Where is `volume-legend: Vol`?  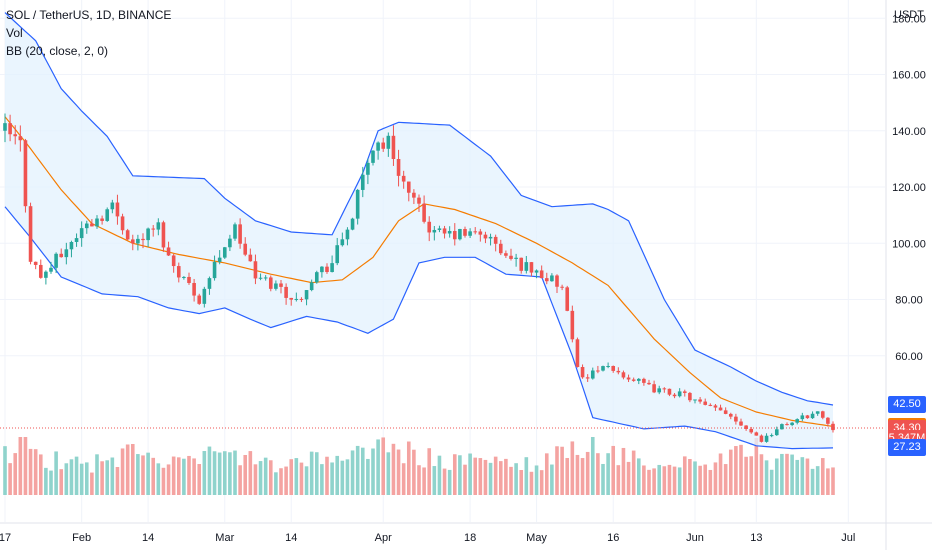
volume-legend: Vol is located at coordinates (14, 33).